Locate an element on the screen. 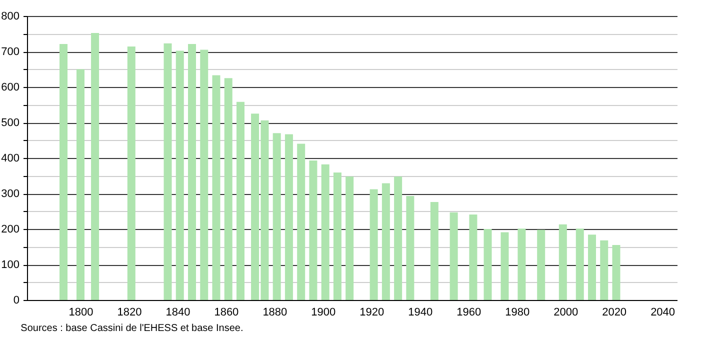 The image size is (710, 340). x-tick-label: 1840 is located at coordinates (178, 312).